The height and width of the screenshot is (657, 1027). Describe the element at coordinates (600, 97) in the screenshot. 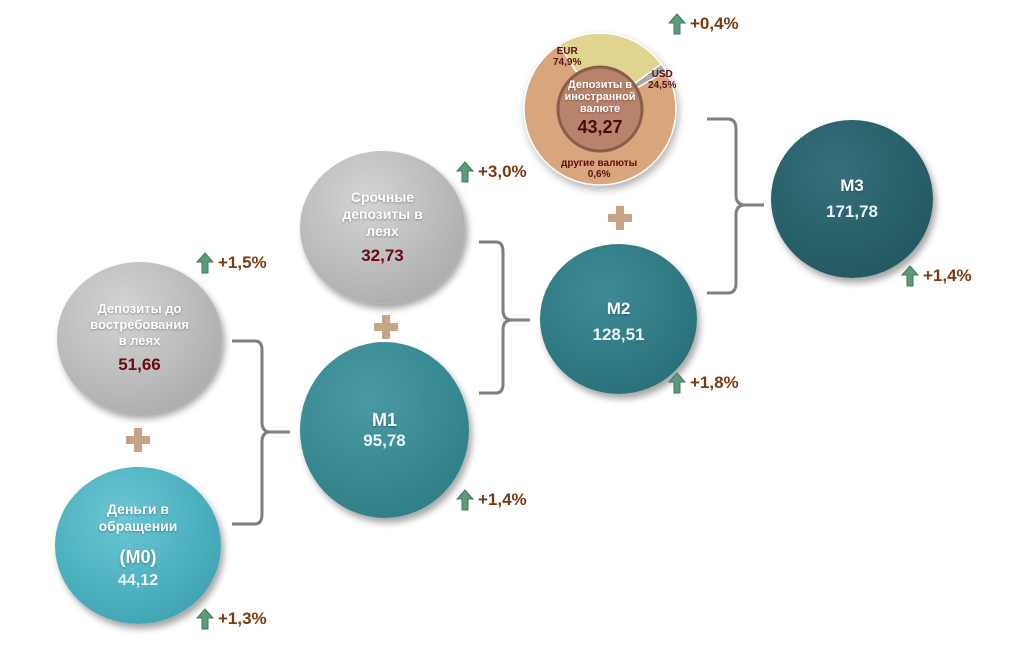

I see `foreign-label-line2: иностранной` at that location.